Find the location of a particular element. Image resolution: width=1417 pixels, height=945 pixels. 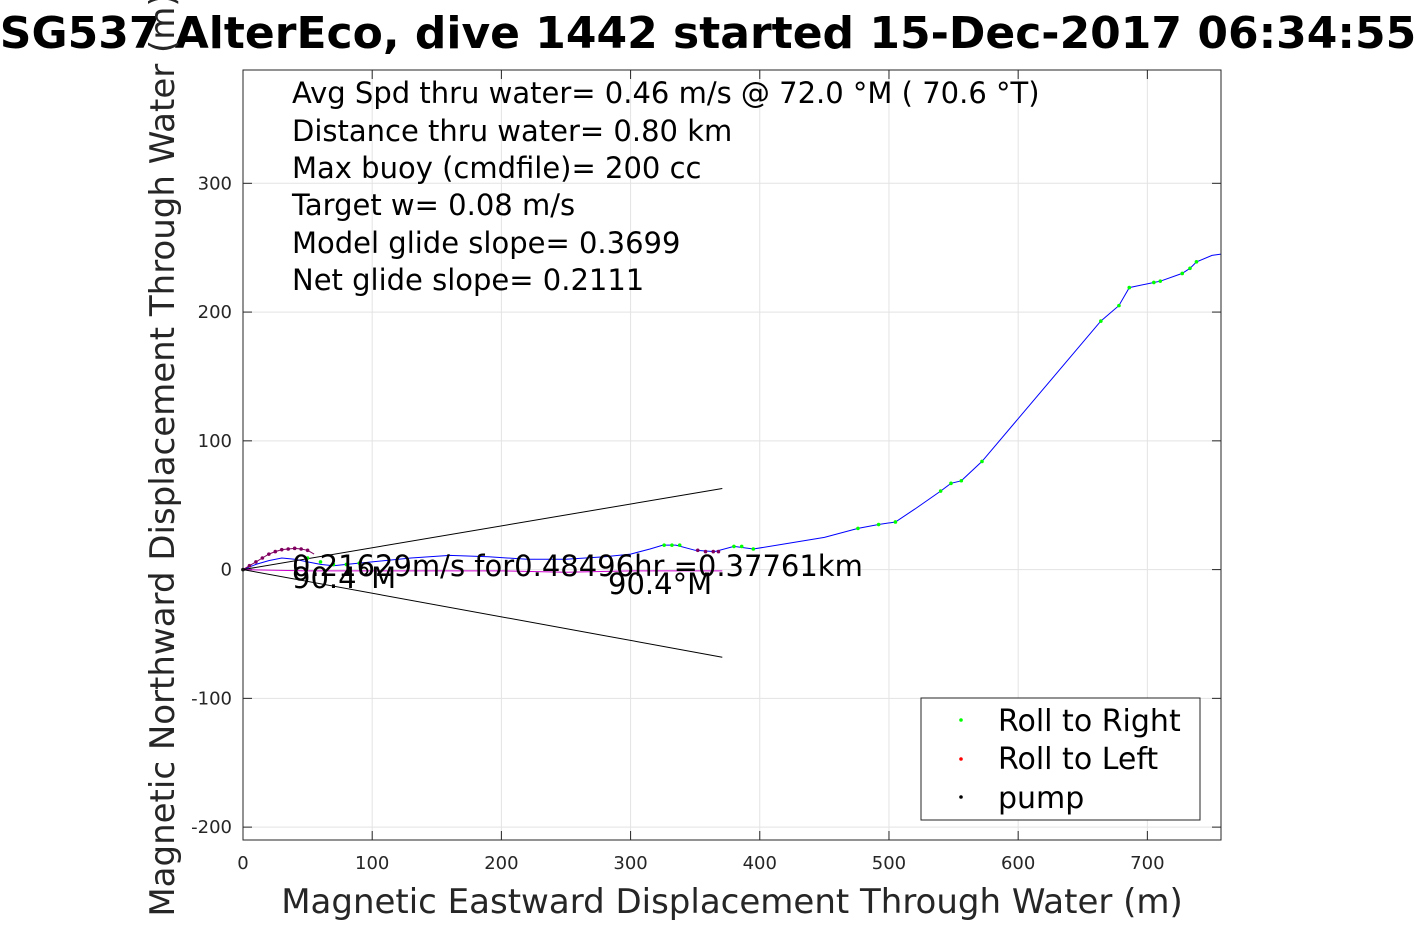

legend-marker-roll-right is located at coordinates (961, 720).